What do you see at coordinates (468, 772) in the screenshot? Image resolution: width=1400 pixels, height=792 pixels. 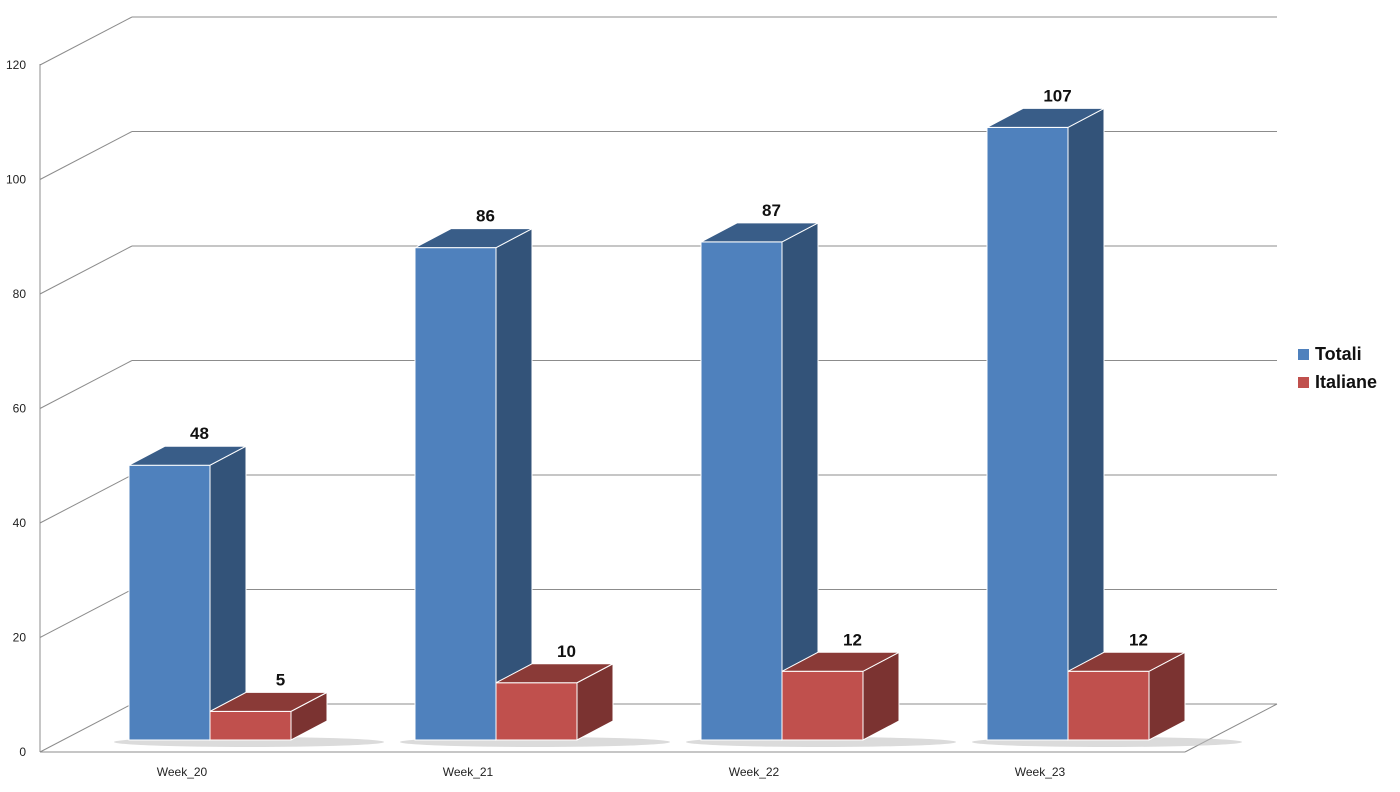 I see `x-tick-label: Week_21` at bounding box center [468, 772].